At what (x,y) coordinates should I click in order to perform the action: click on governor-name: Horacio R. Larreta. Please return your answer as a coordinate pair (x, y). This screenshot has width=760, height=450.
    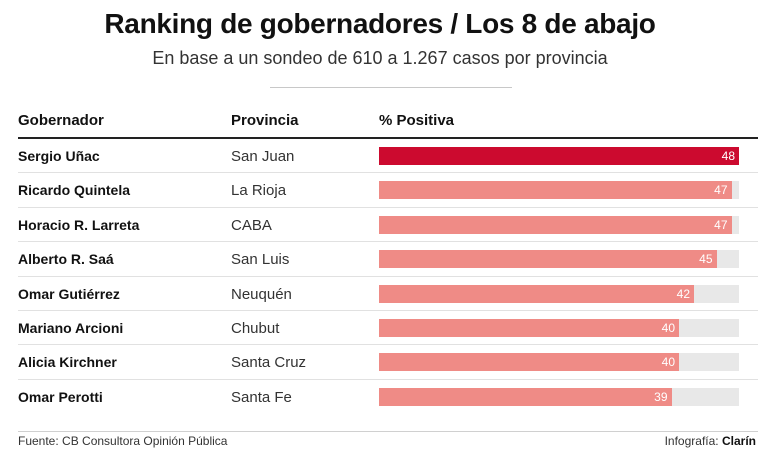
    Looking at the image, I should click on (79, 224).